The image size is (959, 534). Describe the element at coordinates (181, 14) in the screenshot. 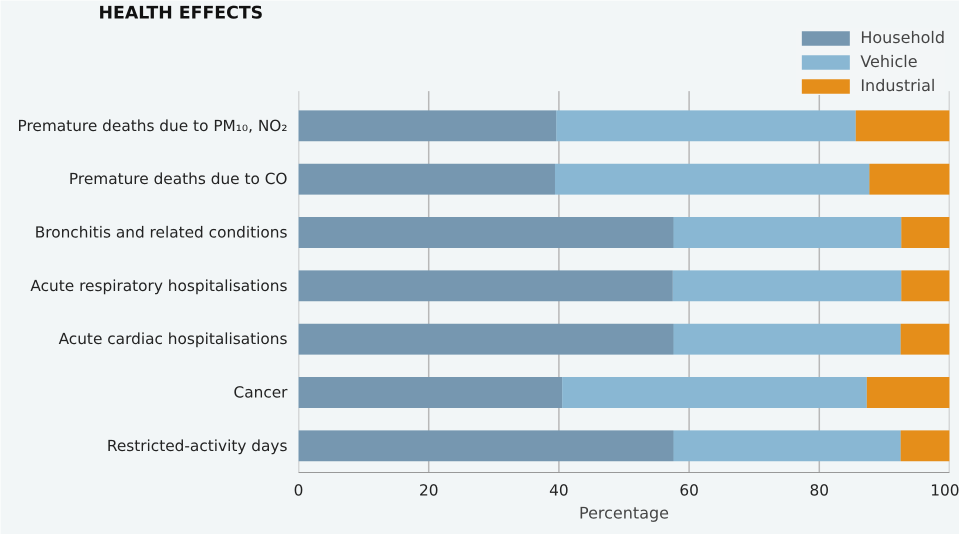

I see `chart-title: HEALTH EFFECTS` at that location.